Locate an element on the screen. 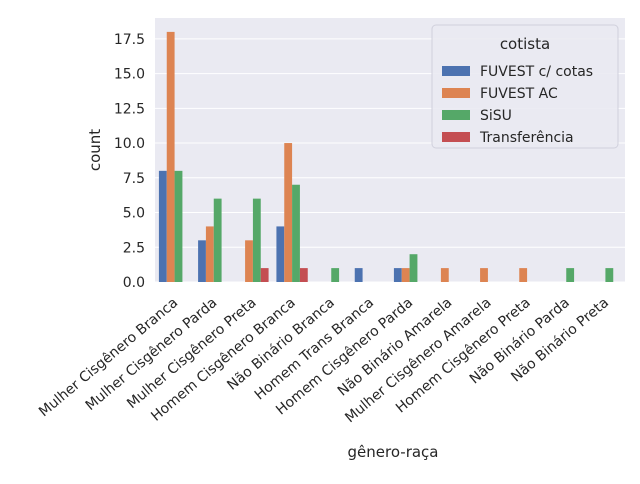 This screenshot has width=640, height=484. legend-box is located at coordinates (525, 86).